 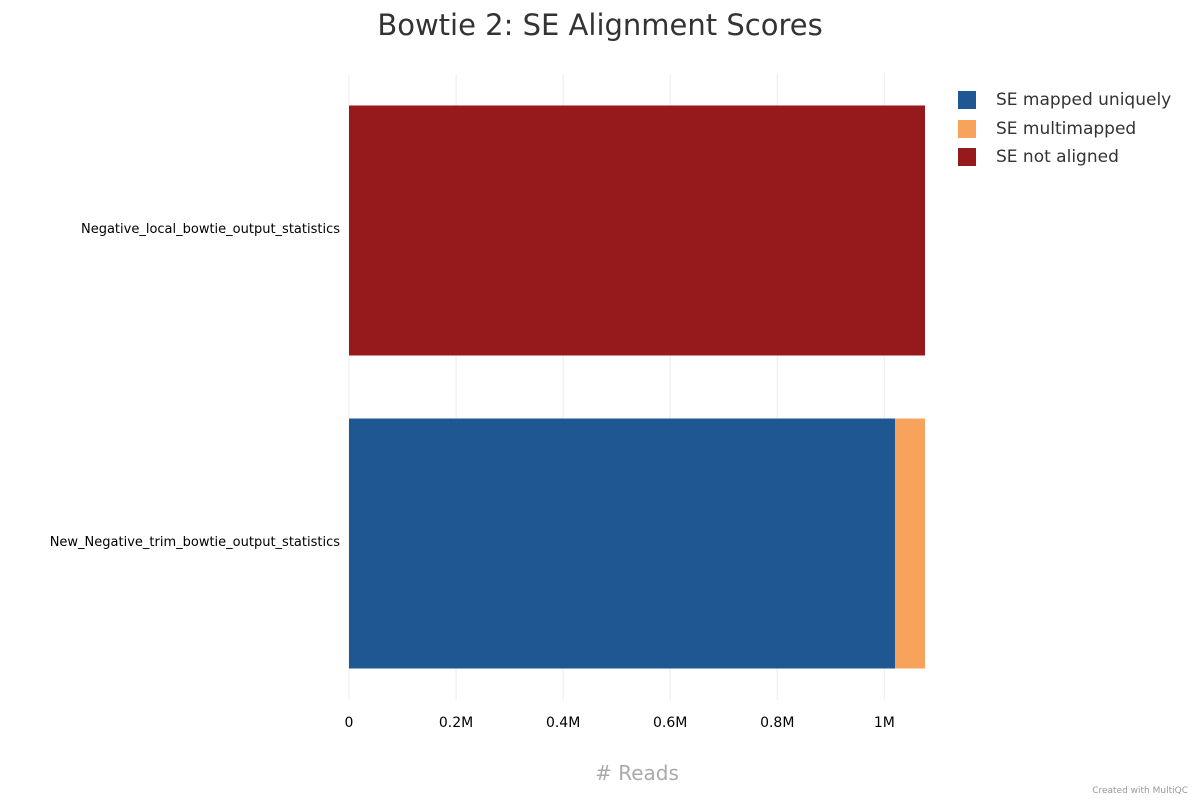 What do you see at coordinates (563, 723) in the screenshot?
I see `x-tick-label: 0.4M` at bounding box center [563, 723].